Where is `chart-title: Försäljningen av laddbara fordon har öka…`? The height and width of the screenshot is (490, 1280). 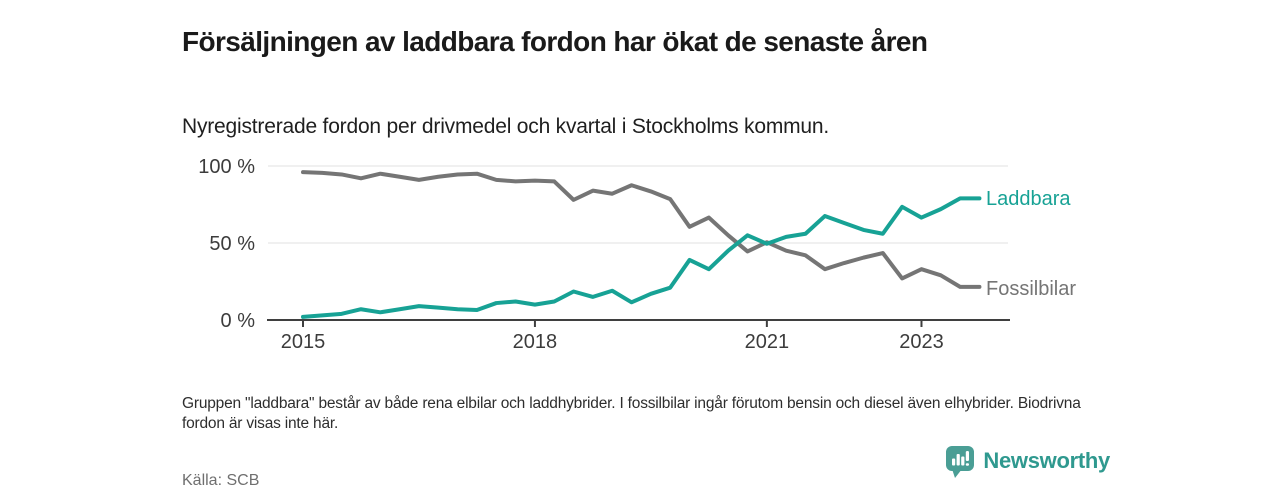
chart-title: Försäljningen av laddbara fordon har öka… is located at coordinates (555, 41).